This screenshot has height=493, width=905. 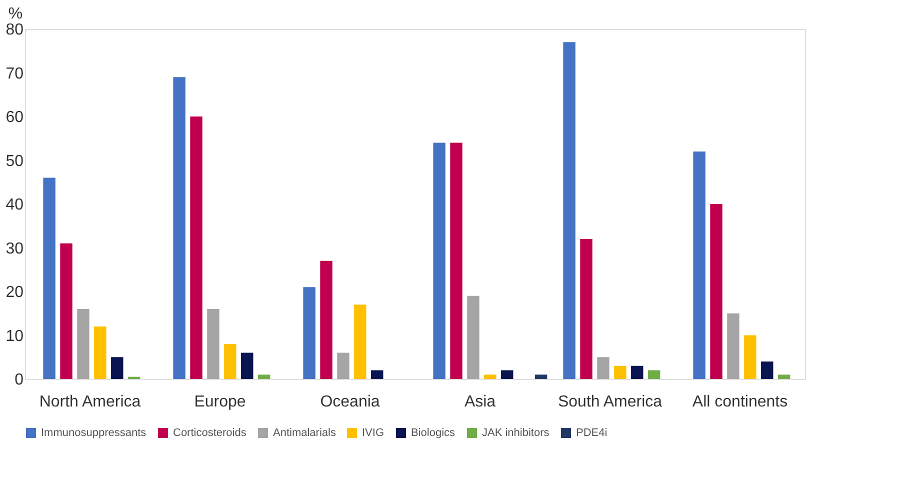 I want to click on y-tick-label: 70, so click(x=15, y=73).